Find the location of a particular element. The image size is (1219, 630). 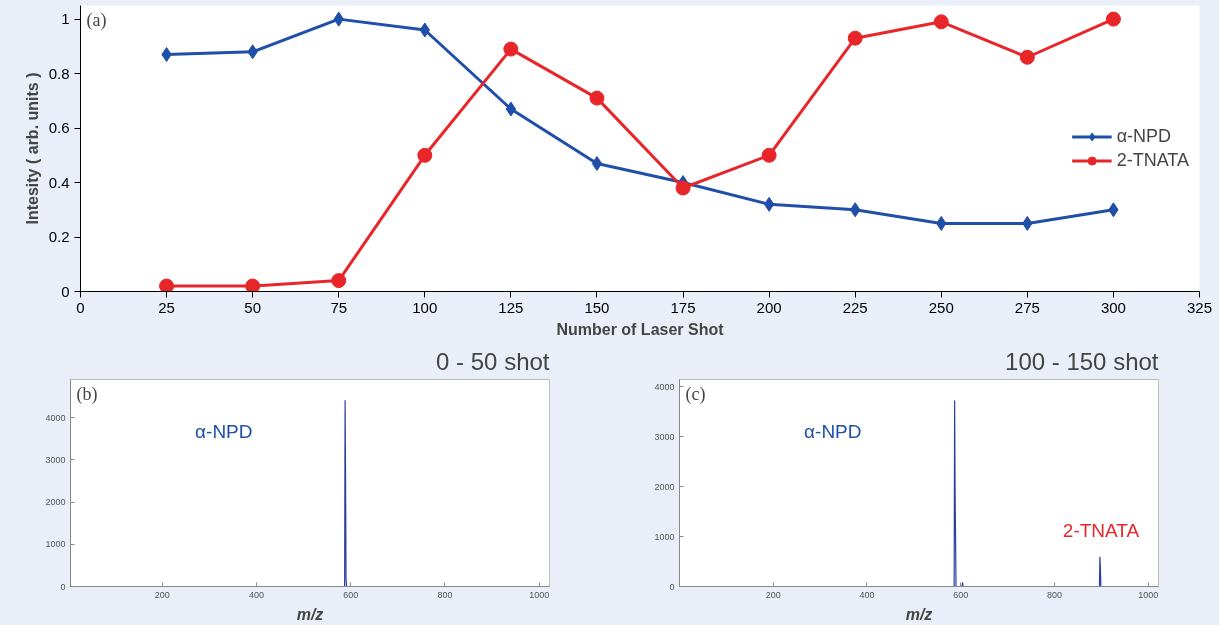

y-tick-label: 0.6 is located at coordinates (59, 128).